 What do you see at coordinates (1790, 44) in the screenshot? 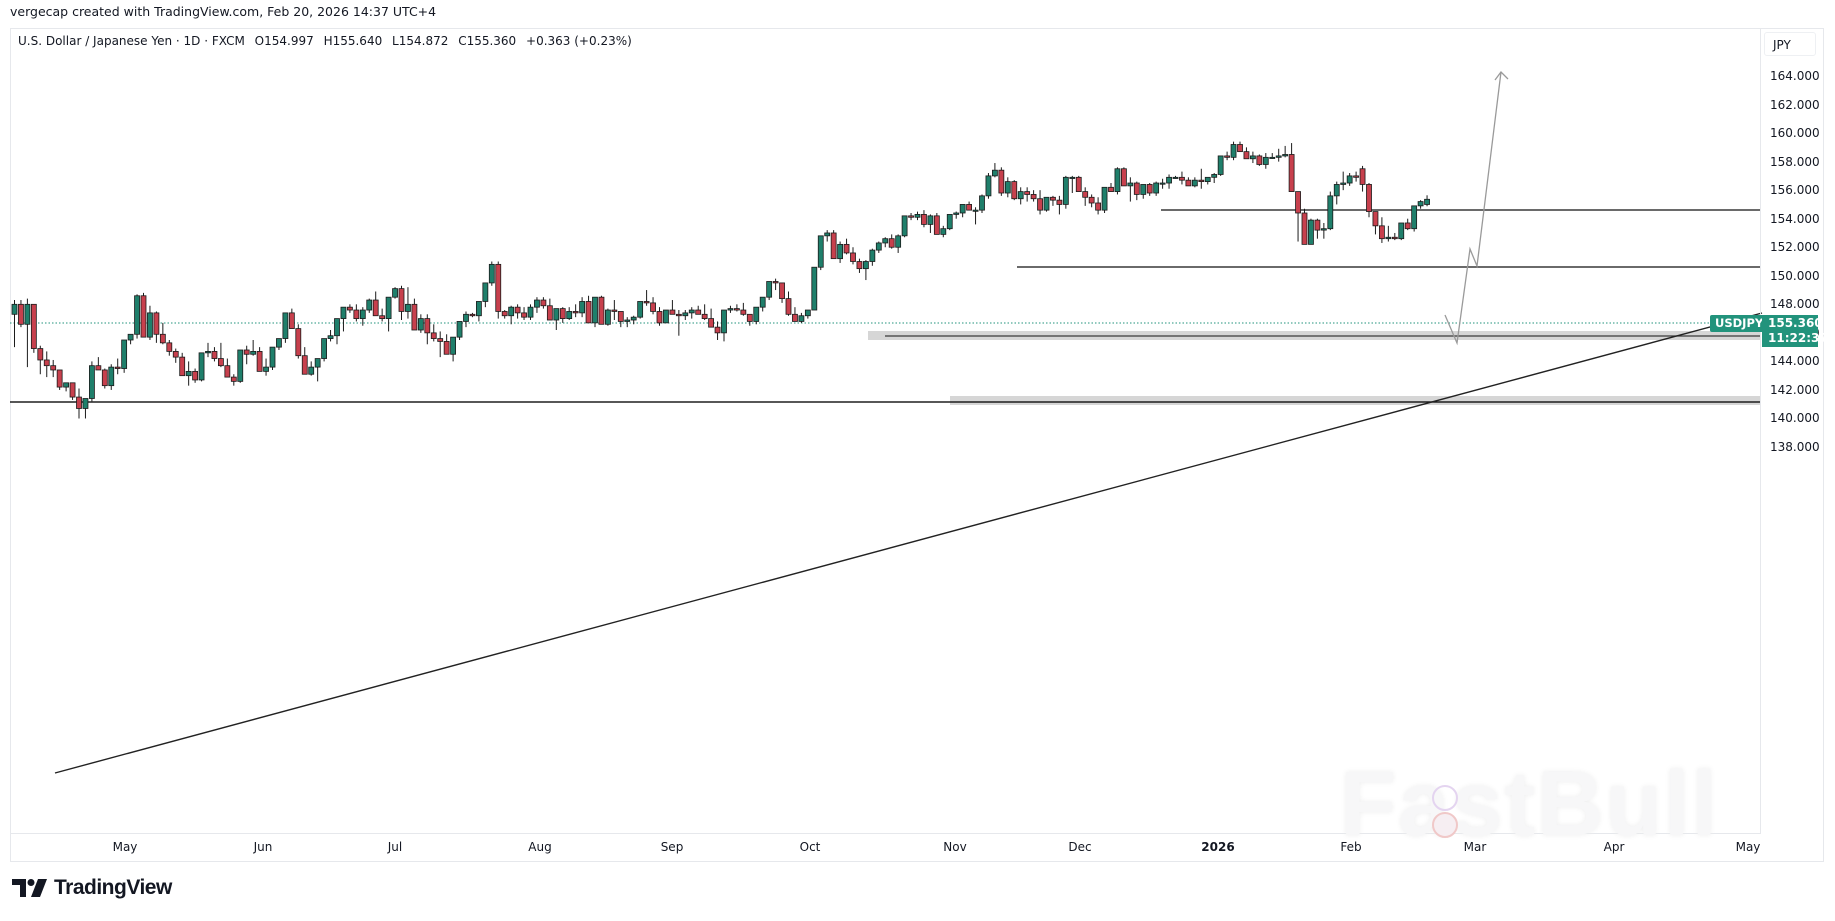
I see `currency-button: JPY` at bounding box center [1790, 44].